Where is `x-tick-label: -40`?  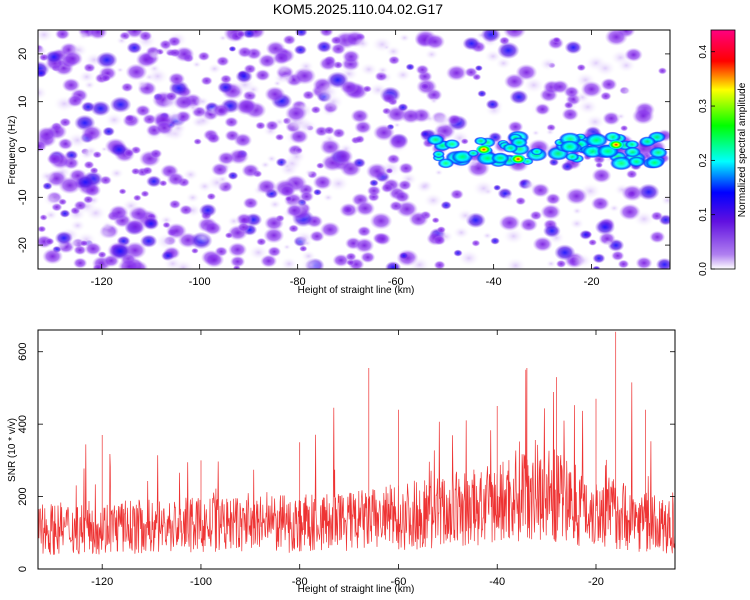
x-tick-label: -40 is located at coordinates (497, 582).